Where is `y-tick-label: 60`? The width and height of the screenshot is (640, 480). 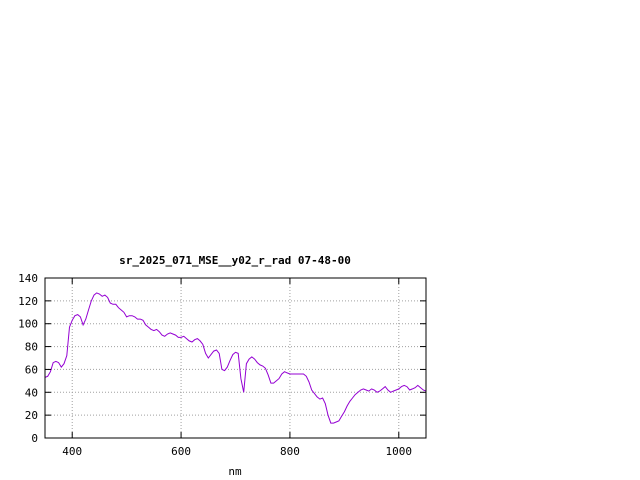 y-tick-label: 60 is located at coordinates (31, 369).